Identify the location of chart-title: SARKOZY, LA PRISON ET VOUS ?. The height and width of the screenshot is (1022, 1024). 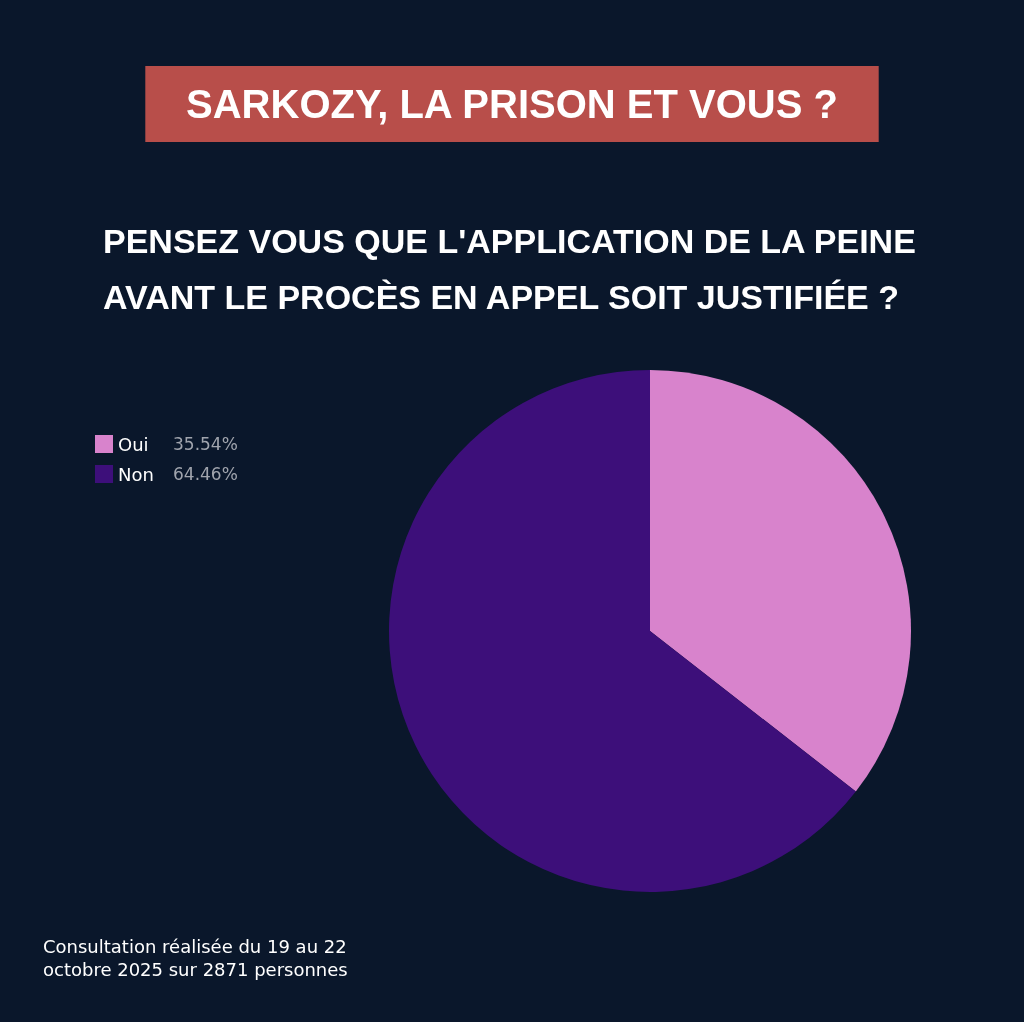
(512, 104).